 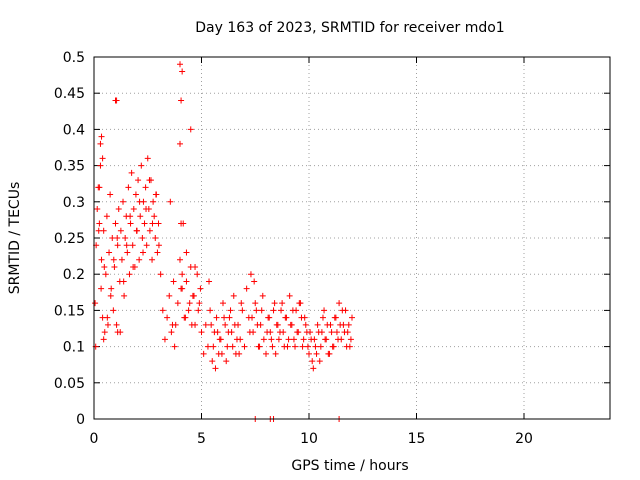 What do you see at coordinates (69, 167) in the screenshot?
I see `y-tick-label: 0.35` at bounding box center [69, 167].